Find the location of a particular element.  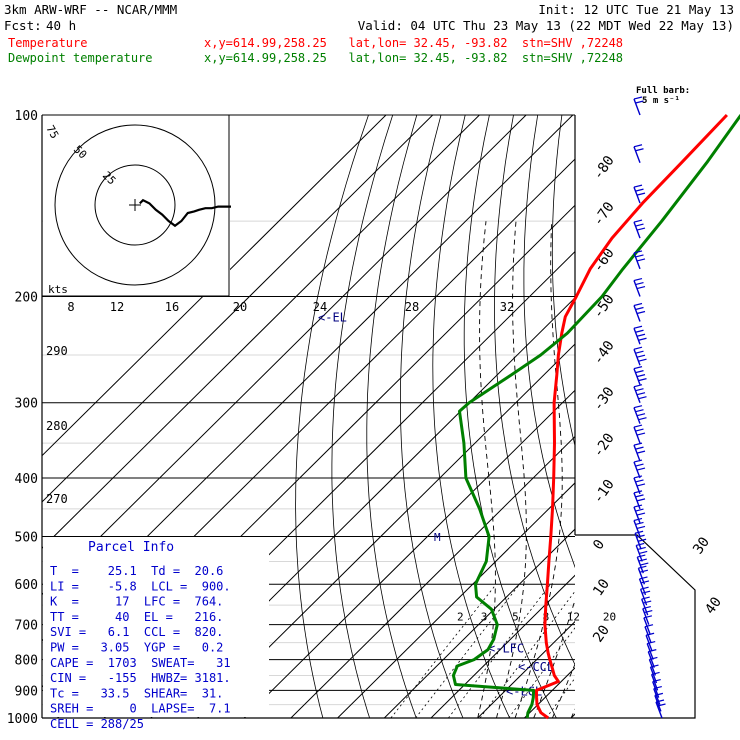

hodograph-speed-label: 20 is located at coordinates (240, 307).